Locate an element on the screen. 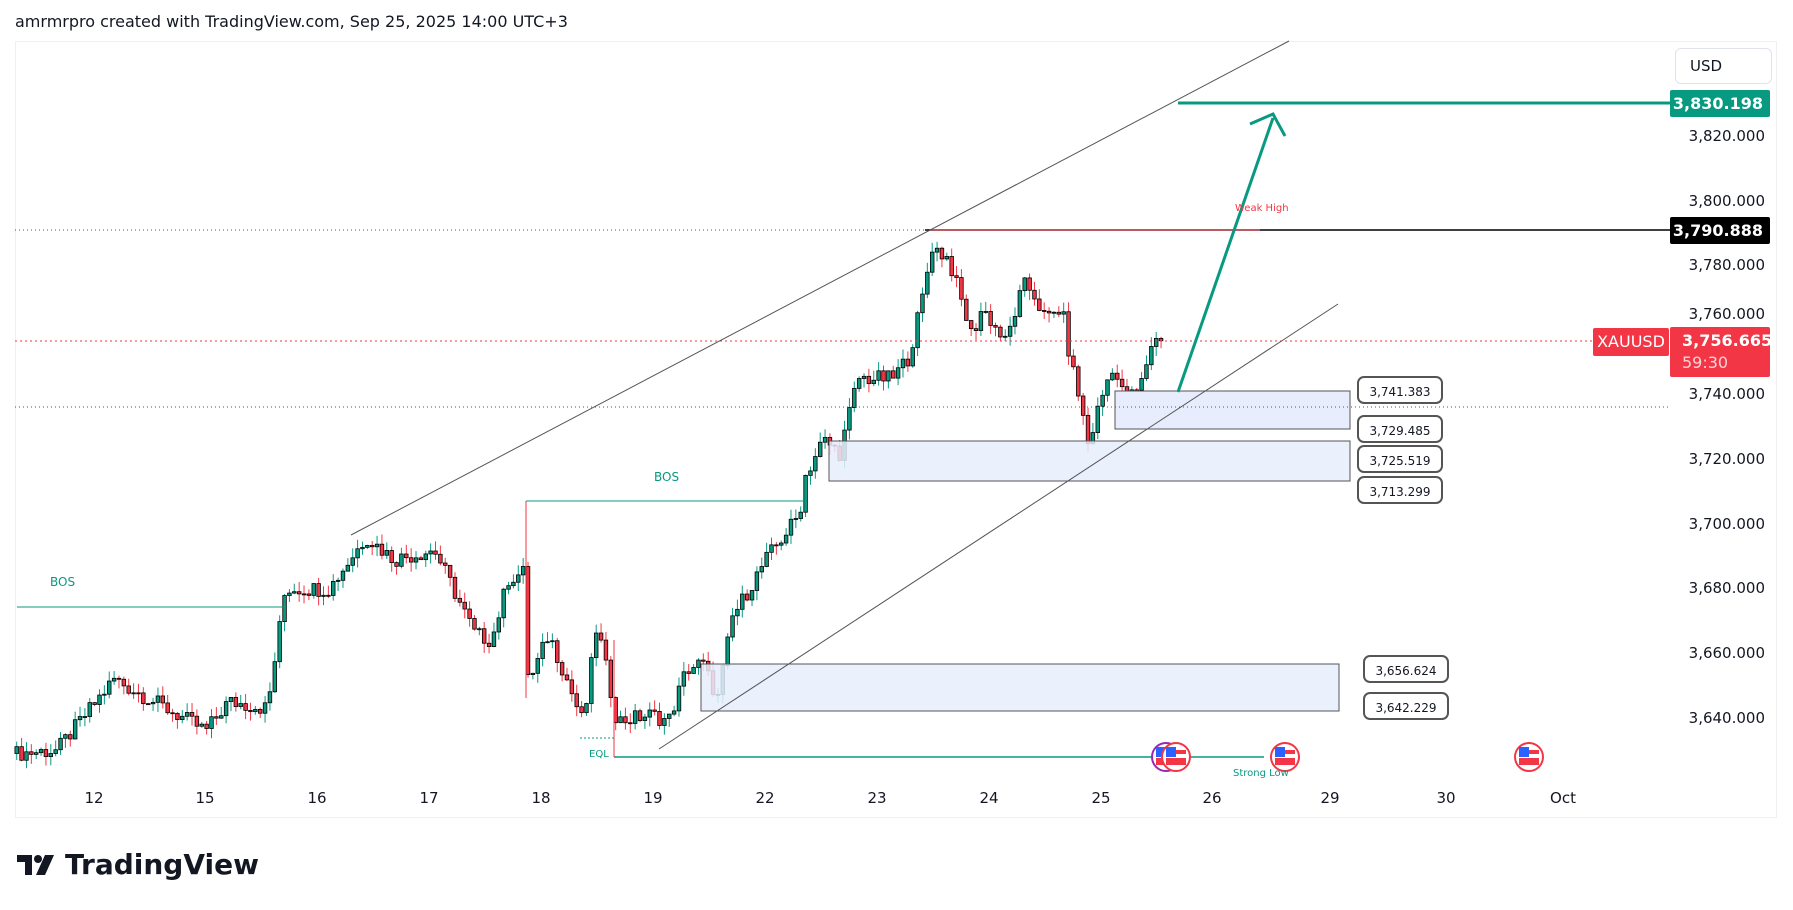 The height and width of the screenshot is (910, 1793). high-price-tag: 3,790.888 is located at coordinates (1720, 230).